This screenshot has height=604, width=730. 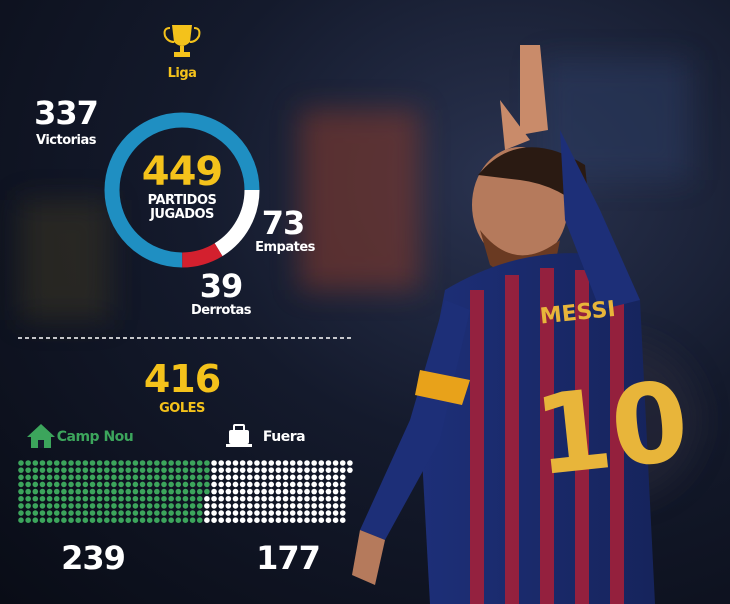 I want to click on value-label: 73, so click(x=283, y=223).